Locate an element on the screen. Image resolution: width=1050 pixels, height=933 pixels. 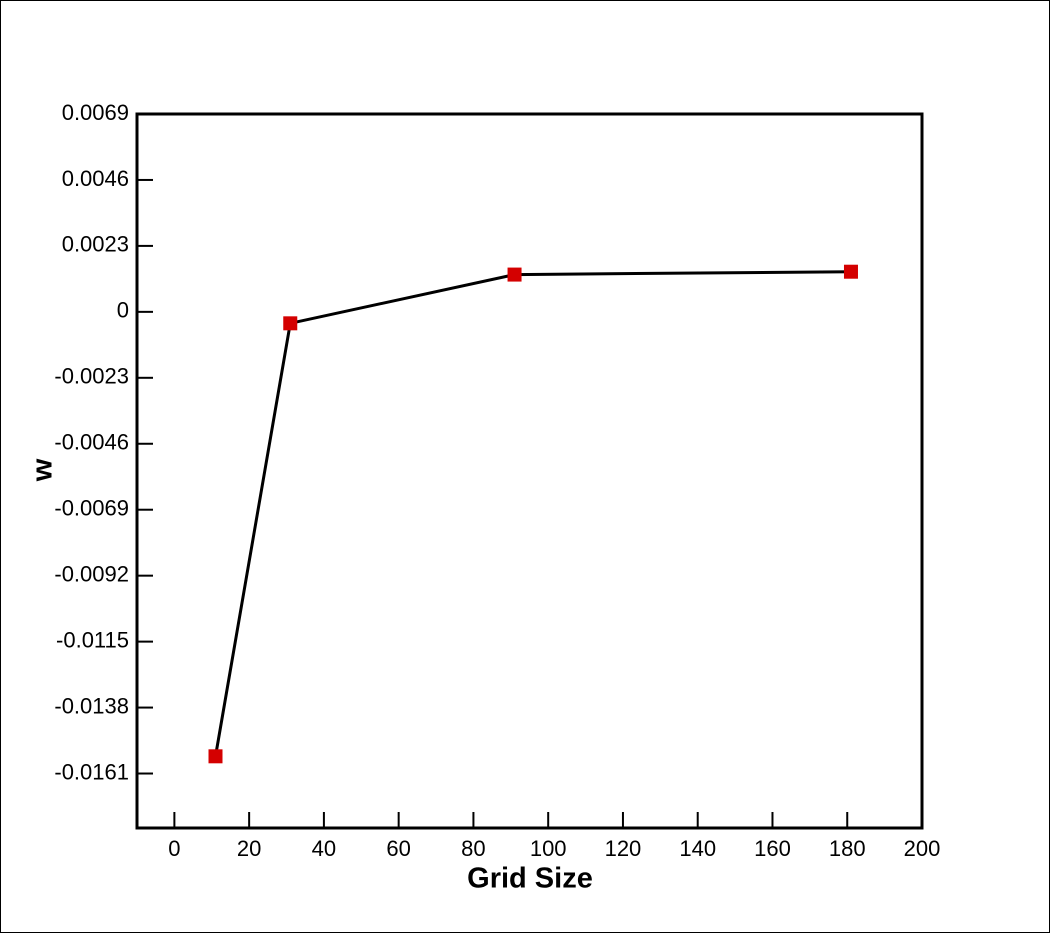
y-tick-label: 0.0069 is located at coordinates (95, 112).